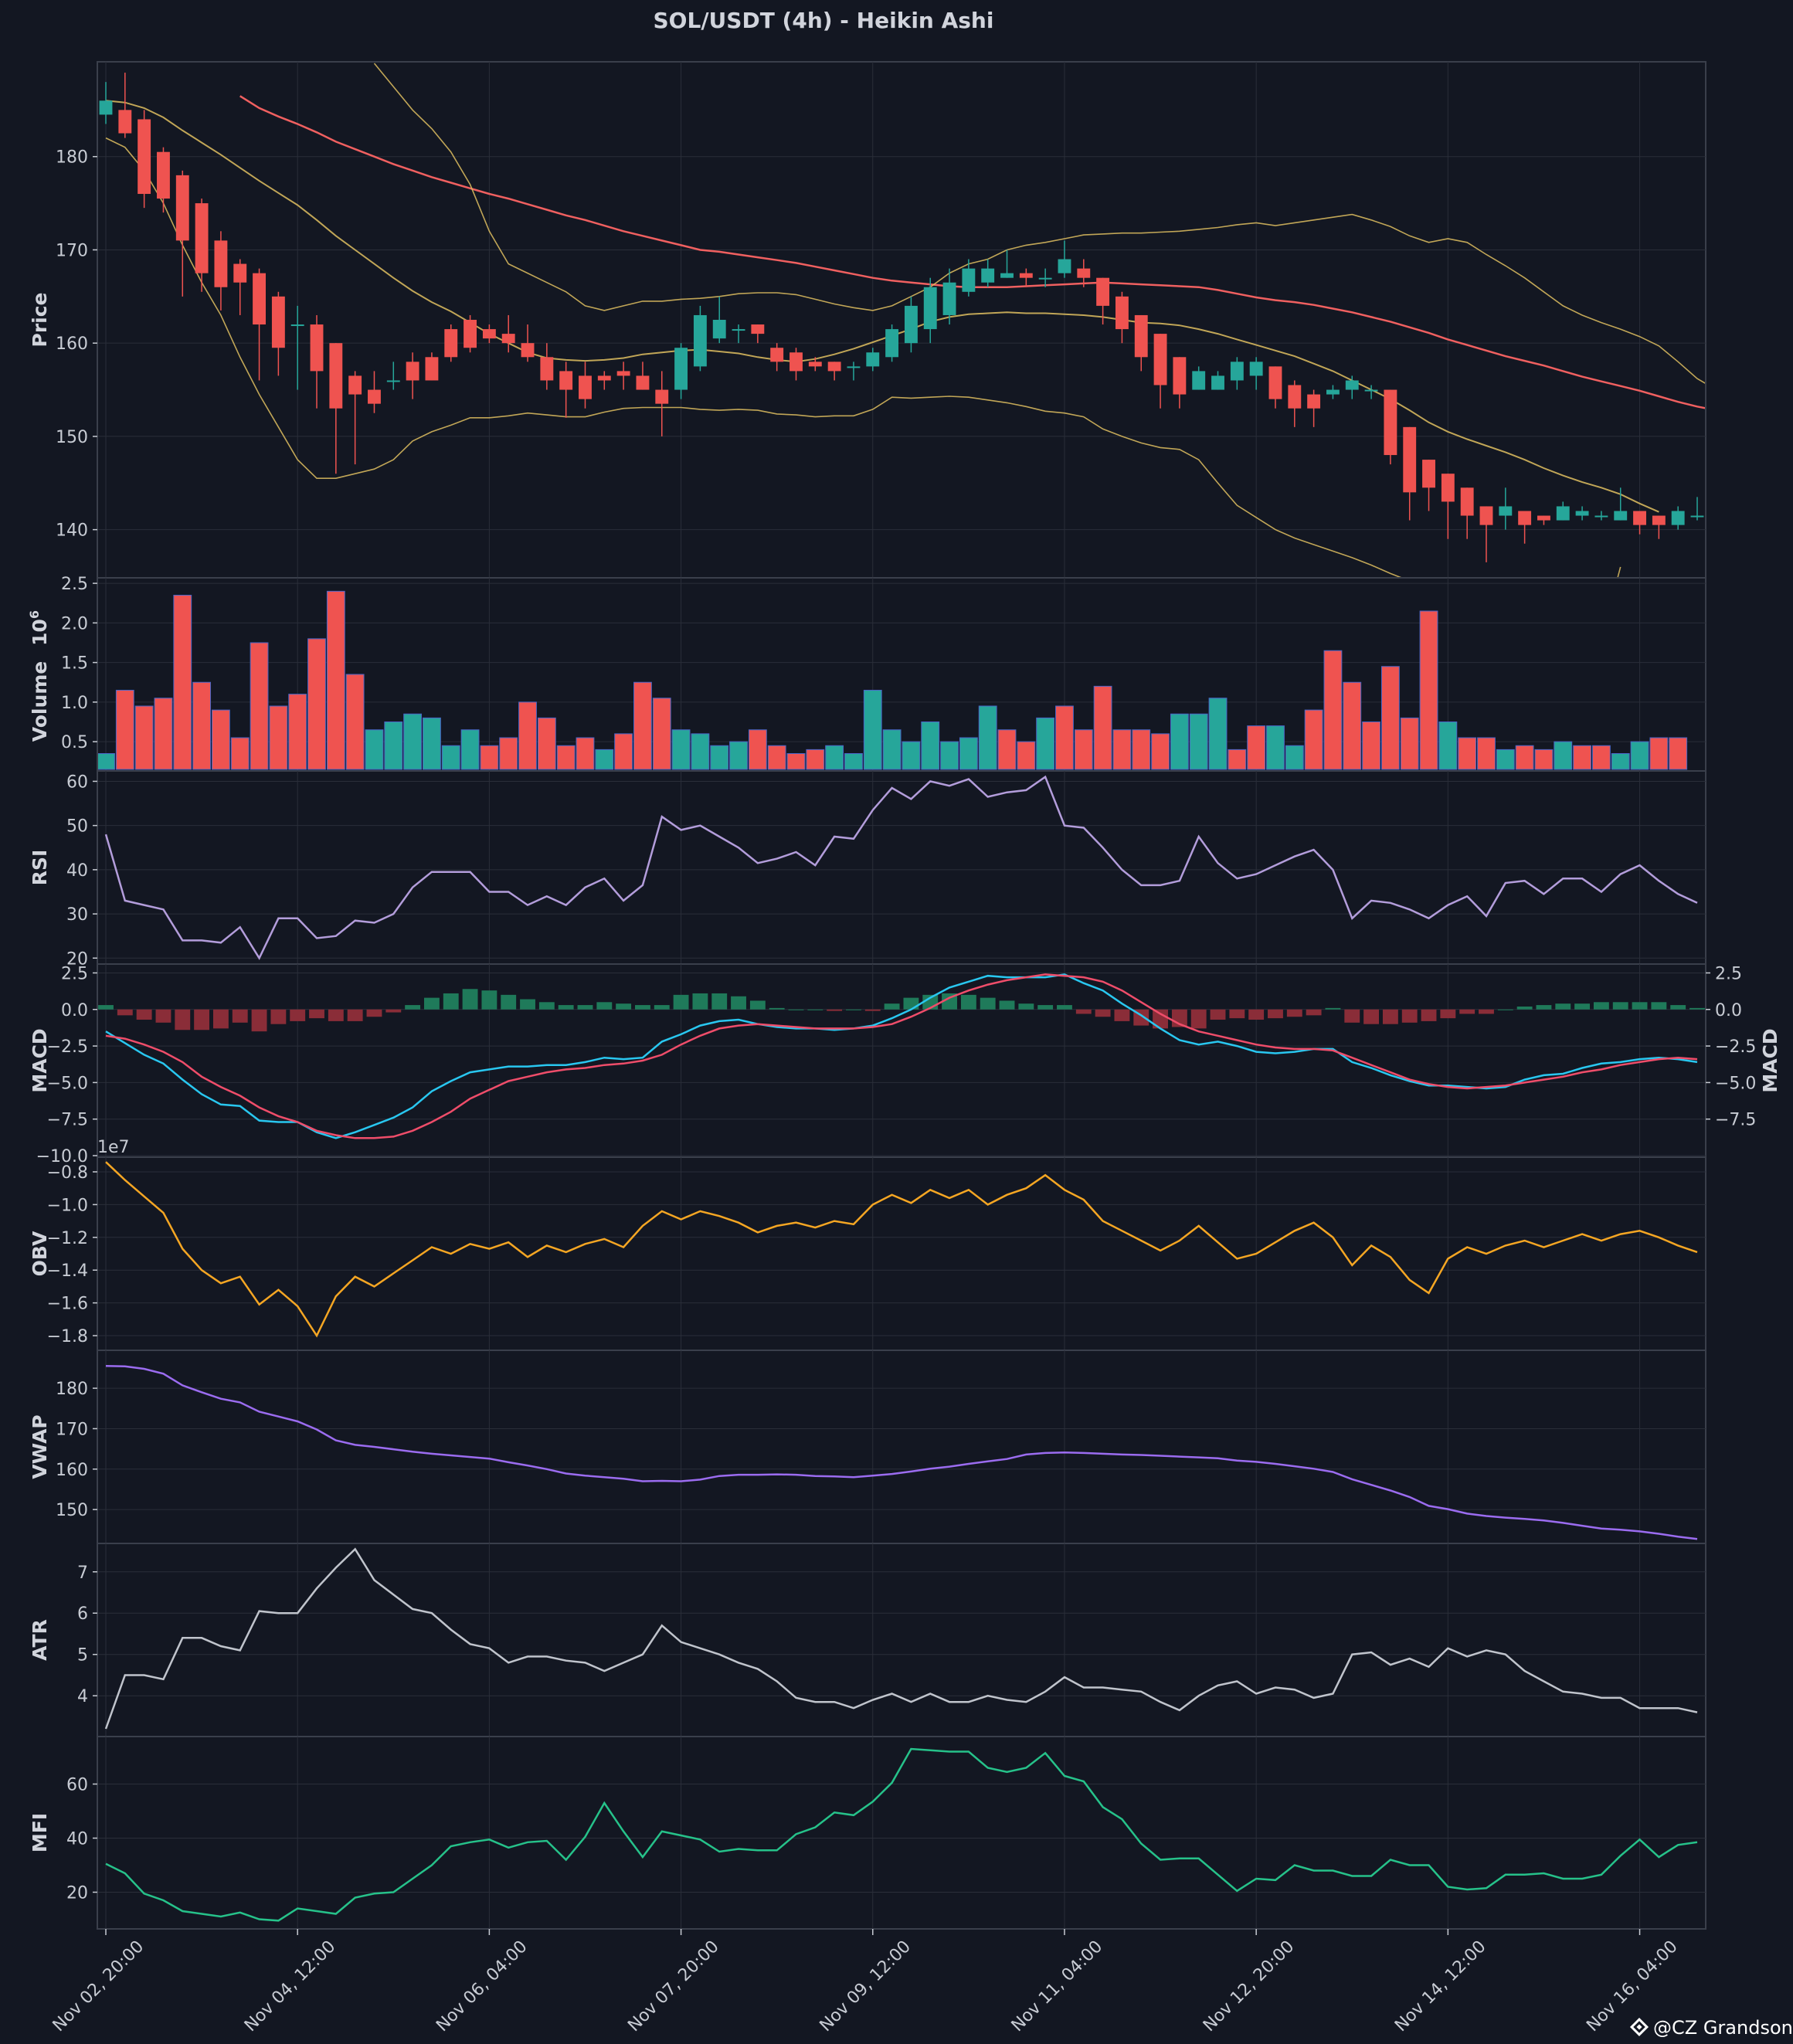 This screenshot has height=2044, width=1793. I want to click on y-tick-label-right: −2.5, so click(1736, 1047).